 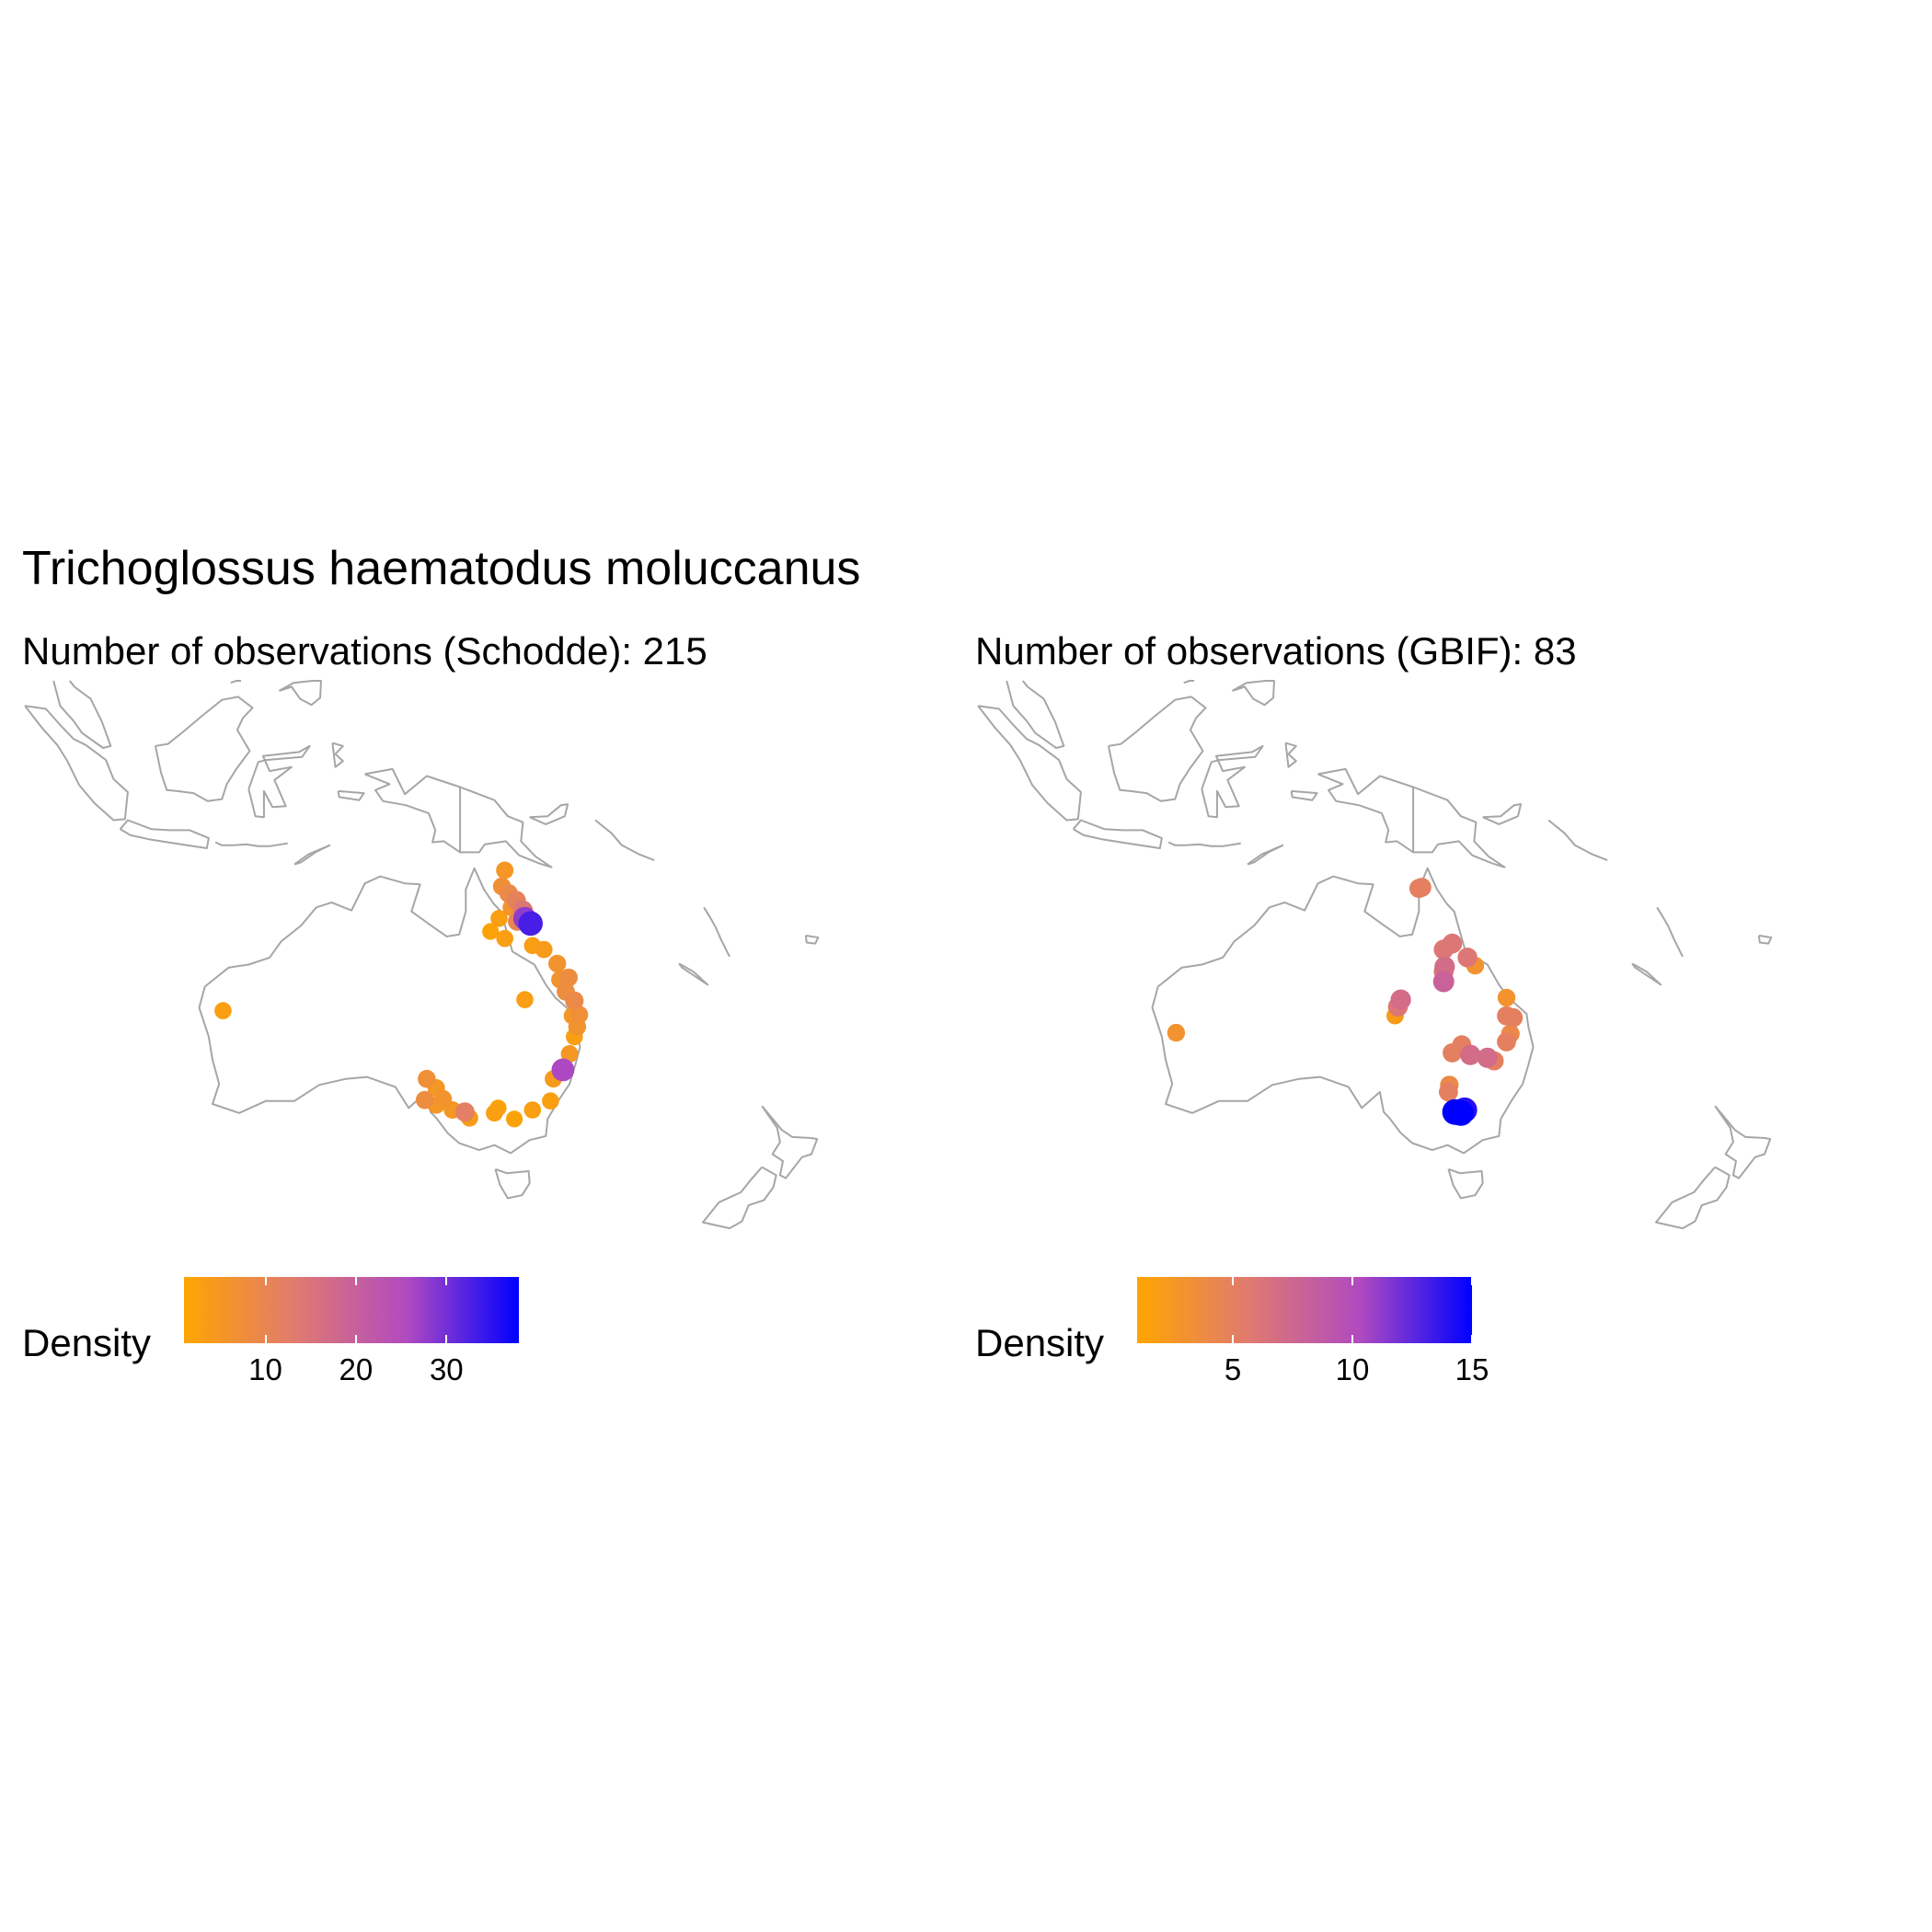 What do you see at coordinates (1233, 1369) in the screenshot?
I see `legend-tick-label: 5` at bounding box center [1233, 1369].